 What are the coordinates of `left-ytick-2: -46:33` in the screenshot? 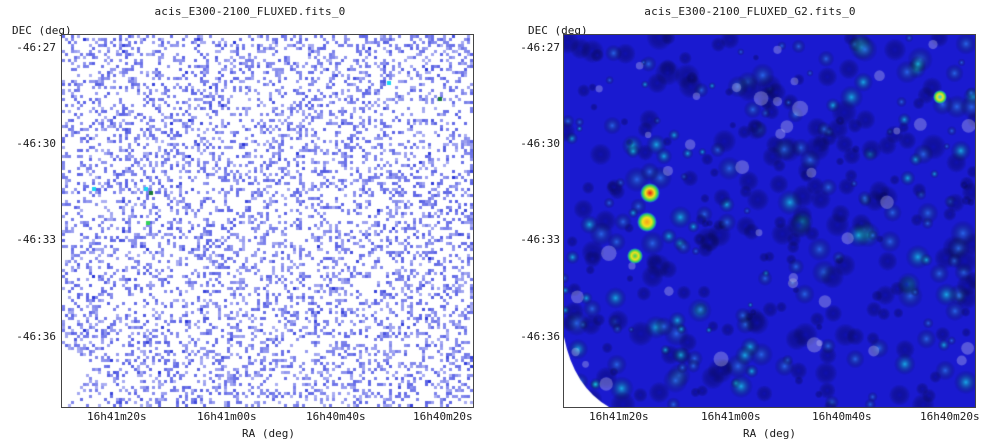 It's located at (36, 239).